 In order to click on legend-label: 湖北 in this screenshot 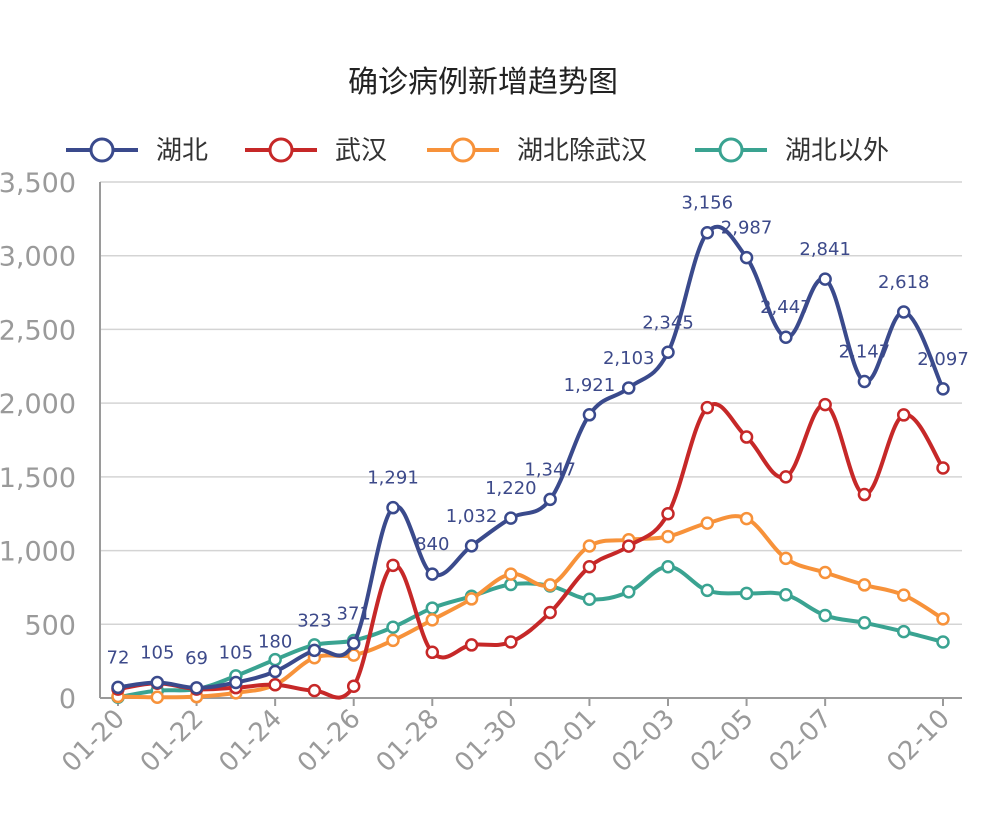, I will do `click(182, 151)`.